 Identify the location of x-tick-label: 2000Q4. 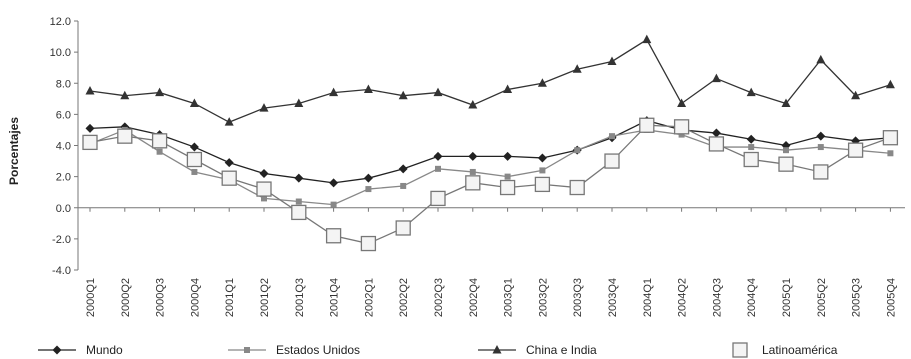
(195, 297).